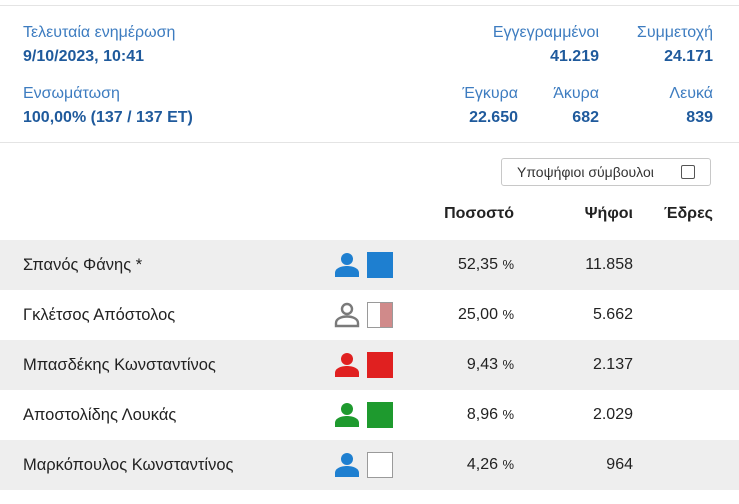  I want to click on percent-cell: 25,00 %, so click(486, 315).